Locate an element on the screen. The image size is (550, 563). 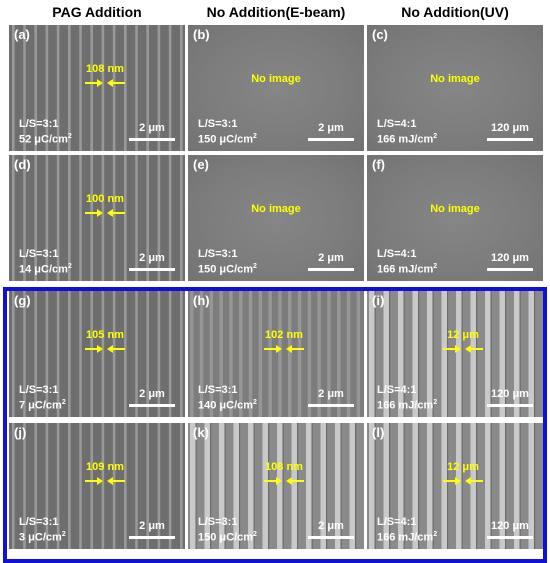
measurement-label: 100 nm is located at coordinates (105, 199).